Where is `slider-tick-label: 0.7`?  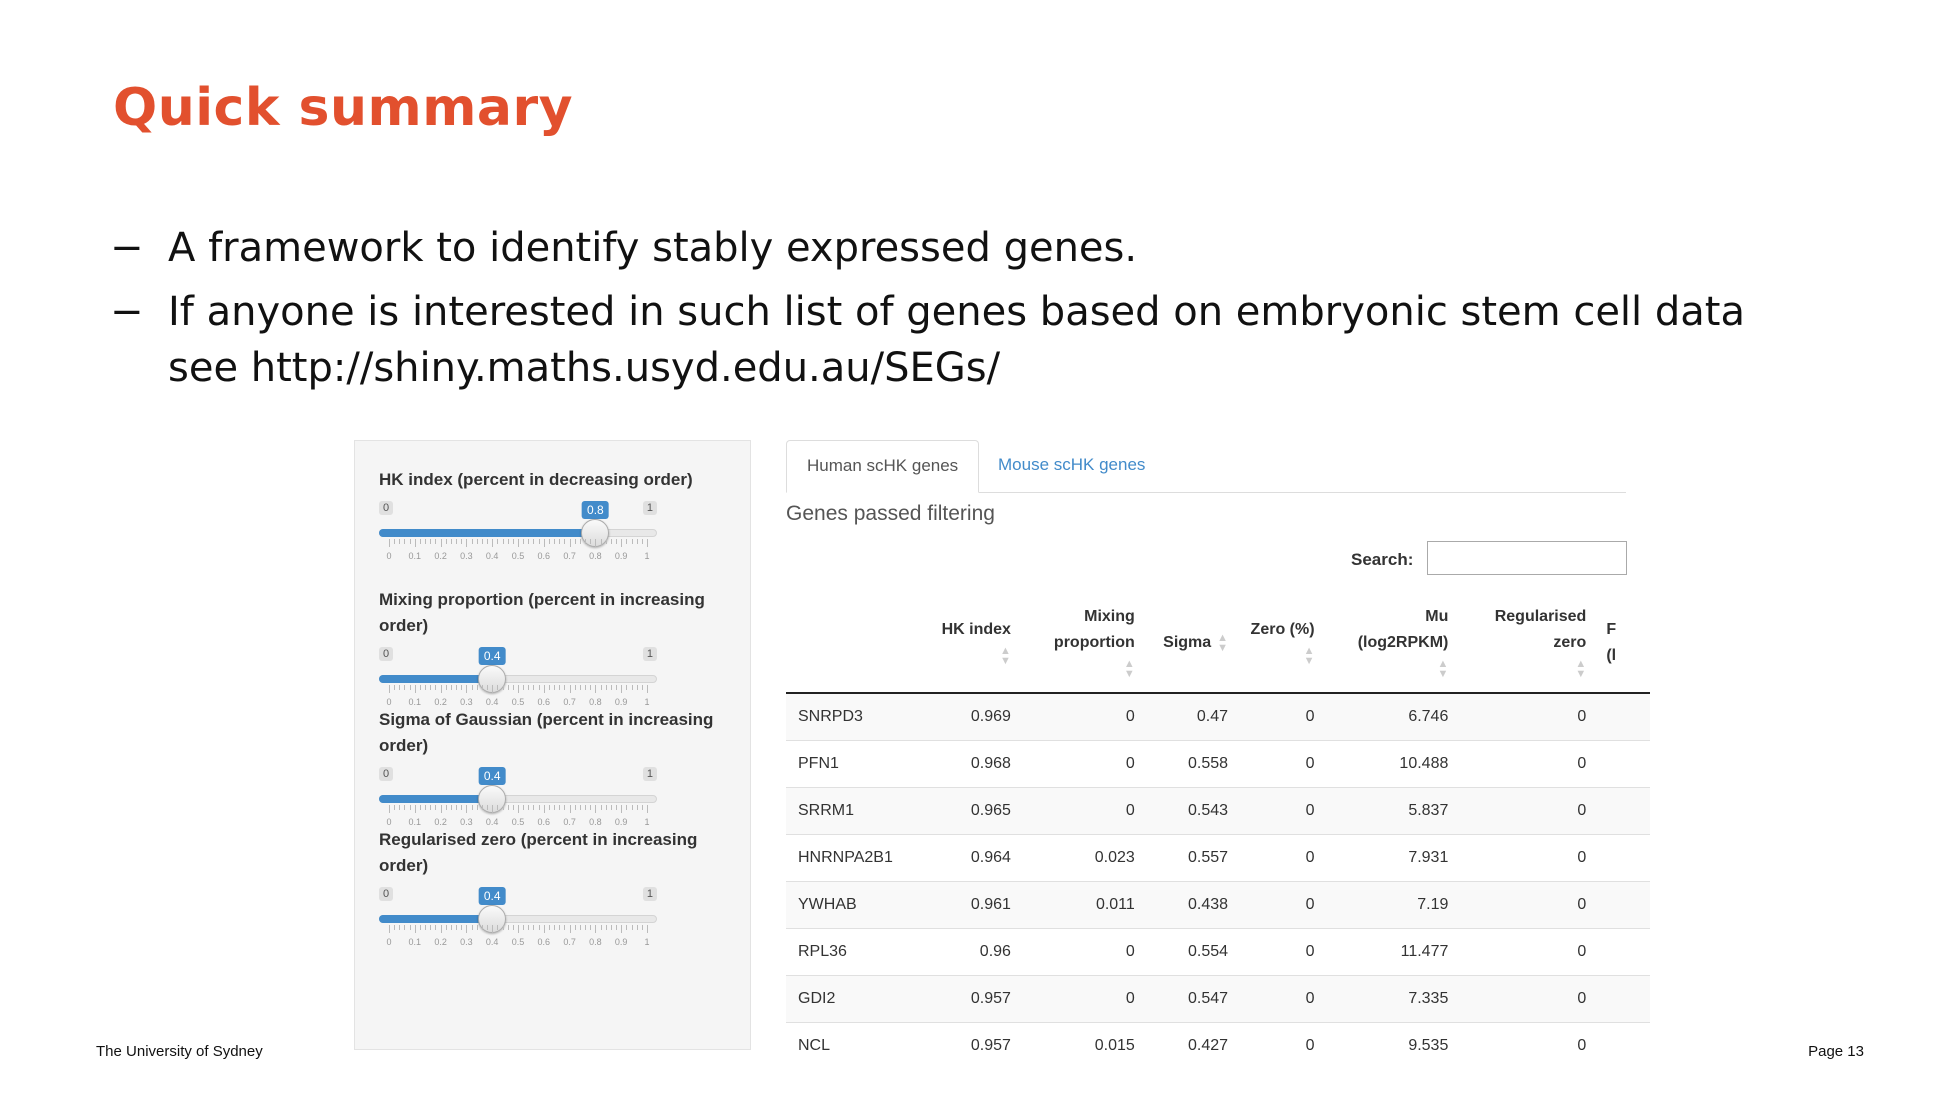
slider-tick-label: 0.7 is located at coordinates (569, 942).